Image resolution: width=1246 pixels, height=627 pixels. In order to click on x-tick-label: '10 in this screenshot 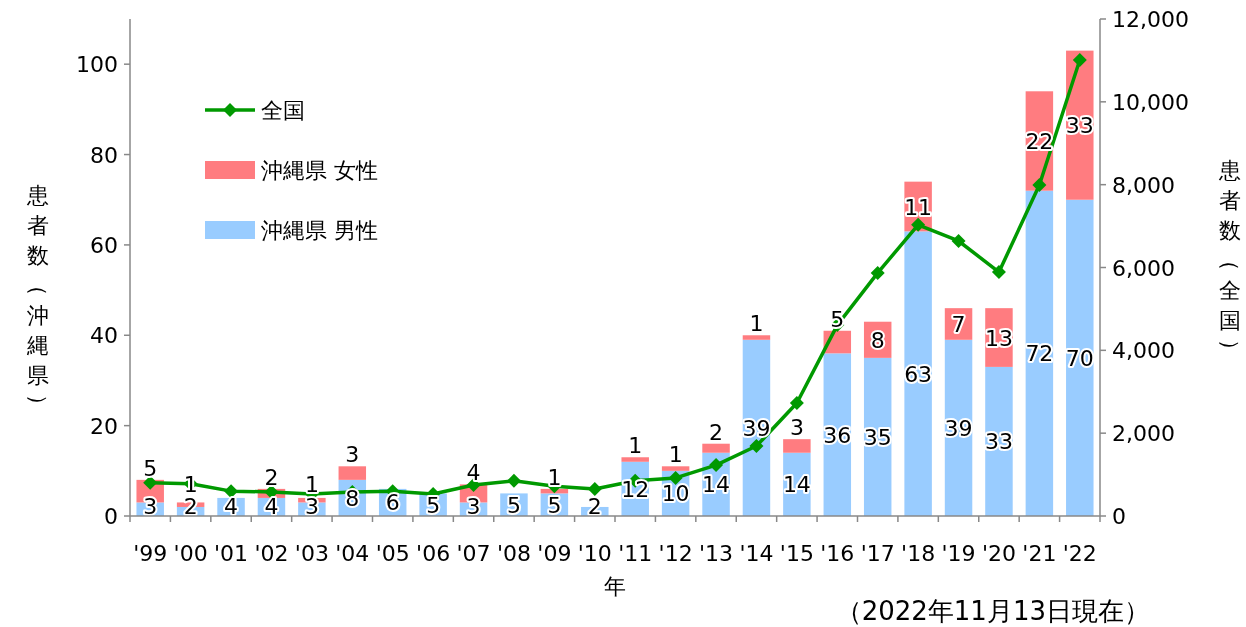, I will do `click(594, 553)`.